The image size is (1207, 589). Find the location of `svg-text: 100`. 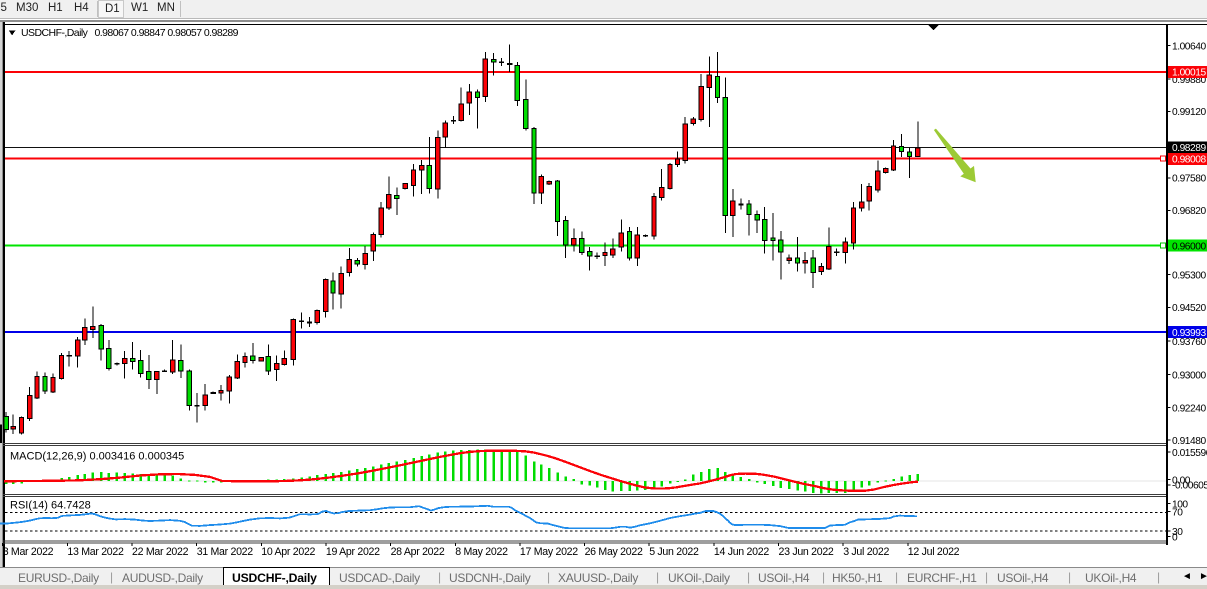

svg-text: 100 is located at coordinates (1180, 504).